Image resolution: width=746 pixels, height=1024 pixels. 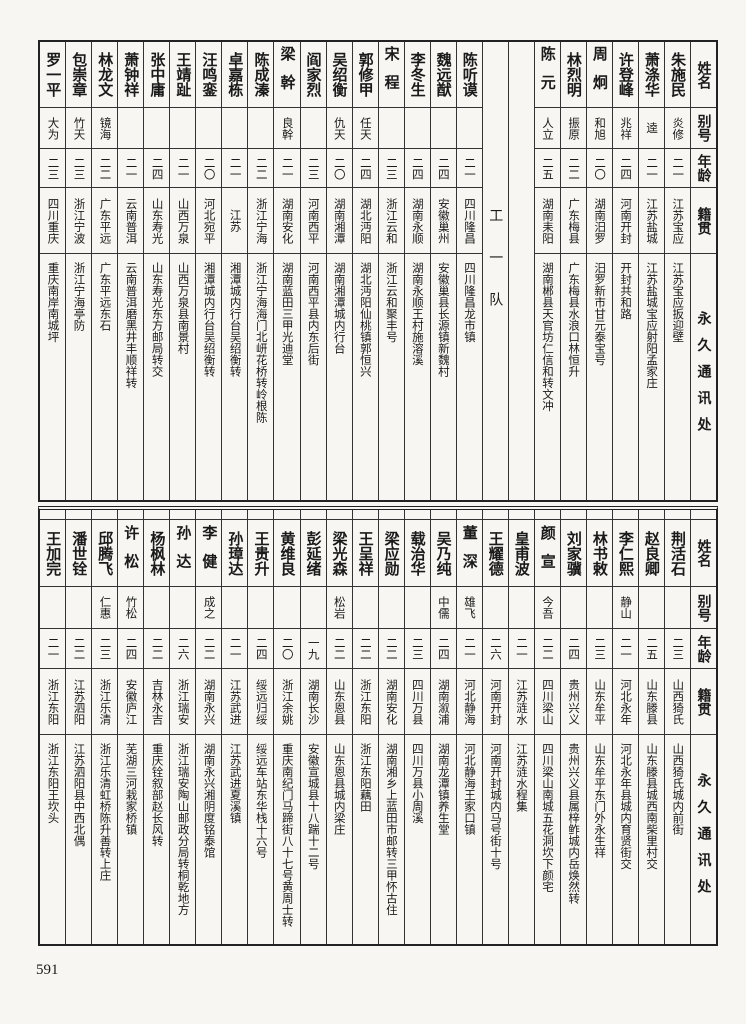 I want to click on native-text: 江苏泗阳, so click(x=79, y=701).